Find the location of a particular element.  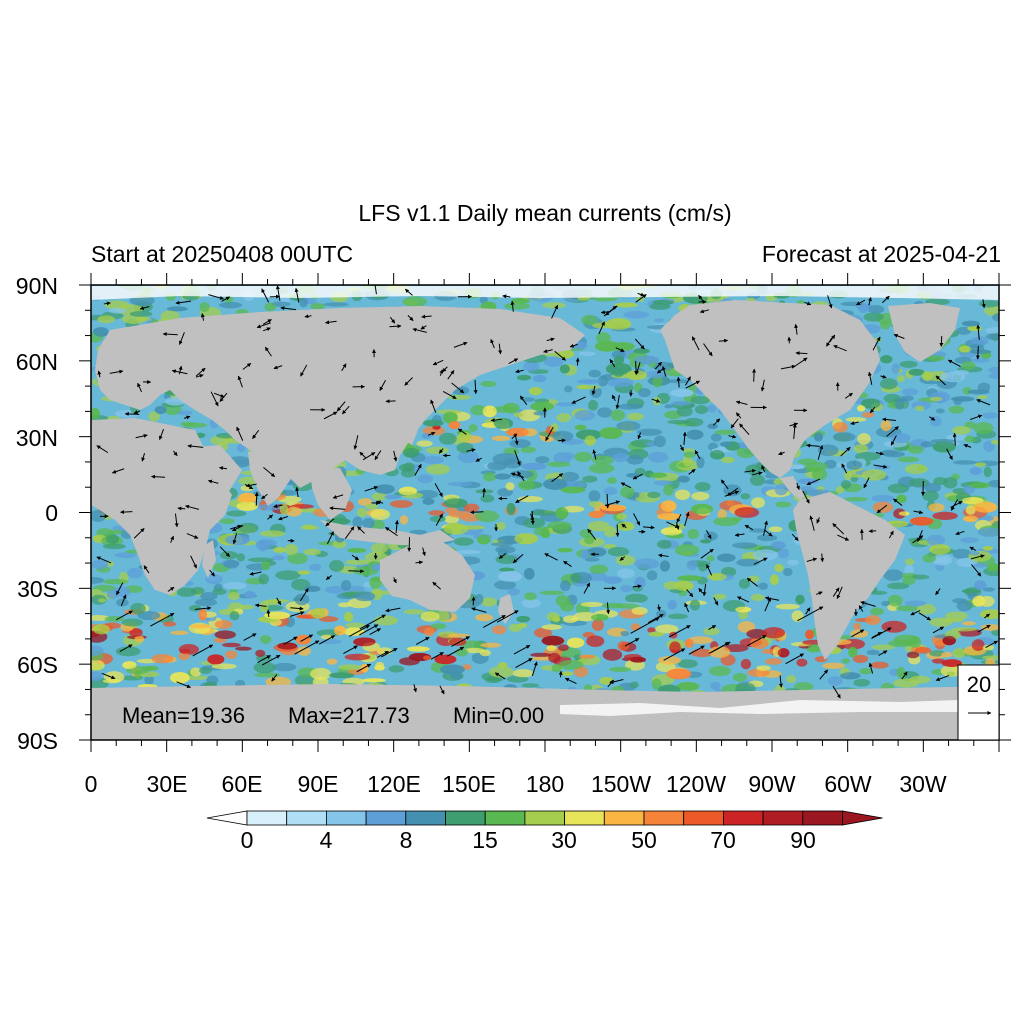

lon-label: 60E is located at coordinates (242, 784).